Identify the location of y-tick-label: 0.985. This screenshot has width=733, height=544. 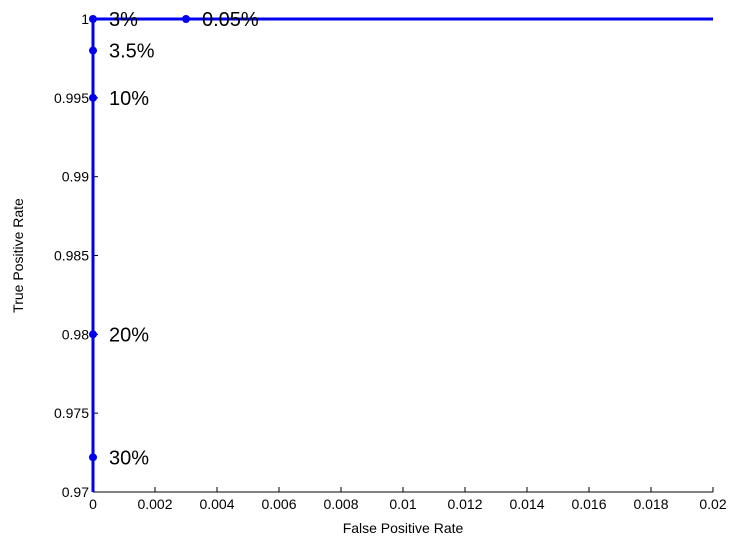
(71, 256).